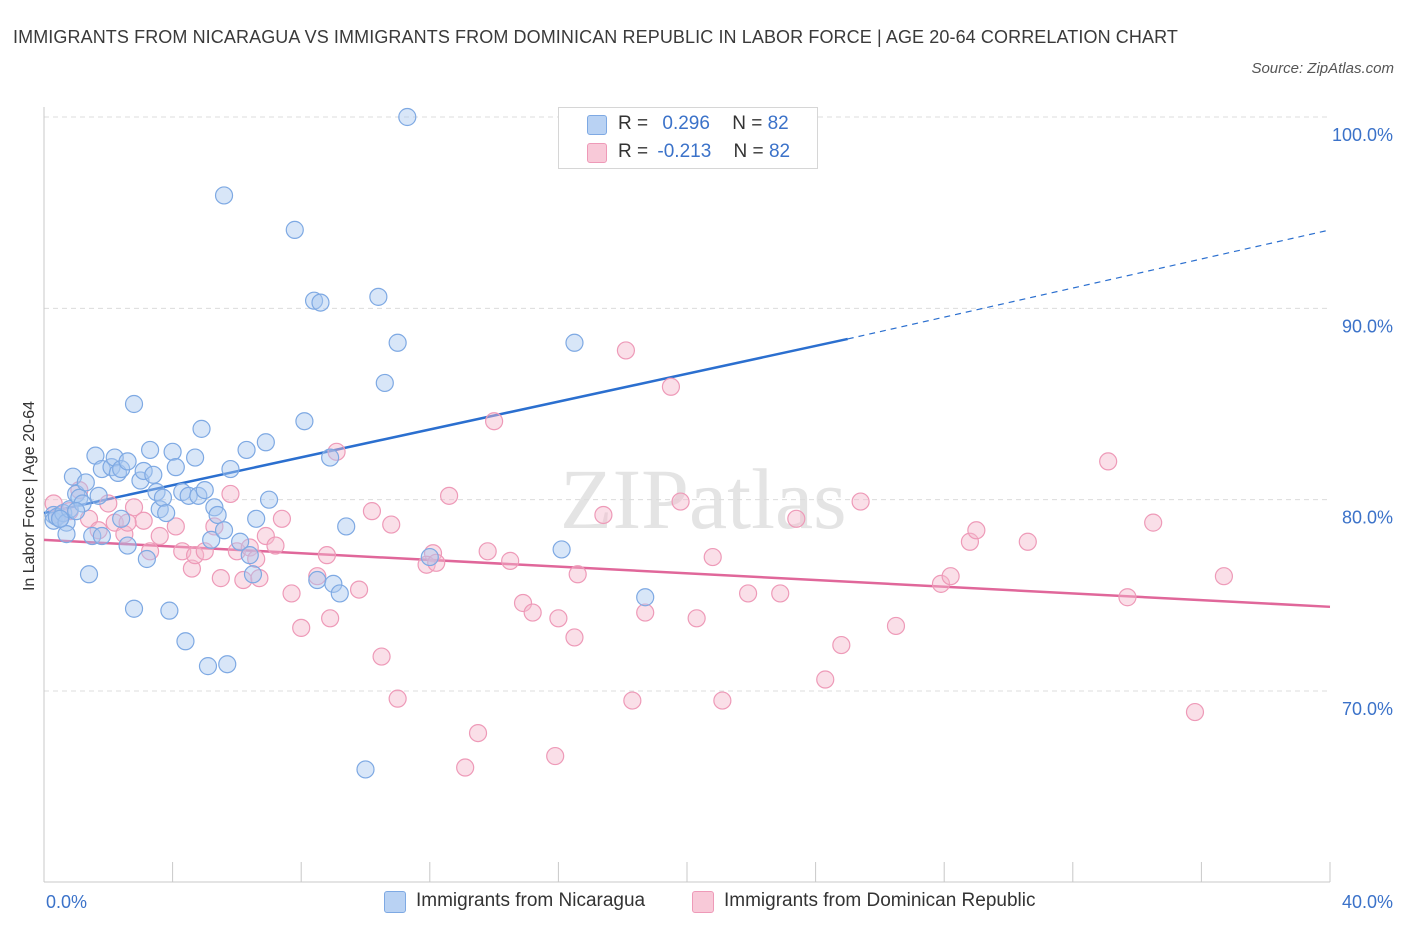  What do you see at coordinates (395, 902) in the screenshot?
I see `nicaragua-legend-swatch` at bounding box center [395, 902].